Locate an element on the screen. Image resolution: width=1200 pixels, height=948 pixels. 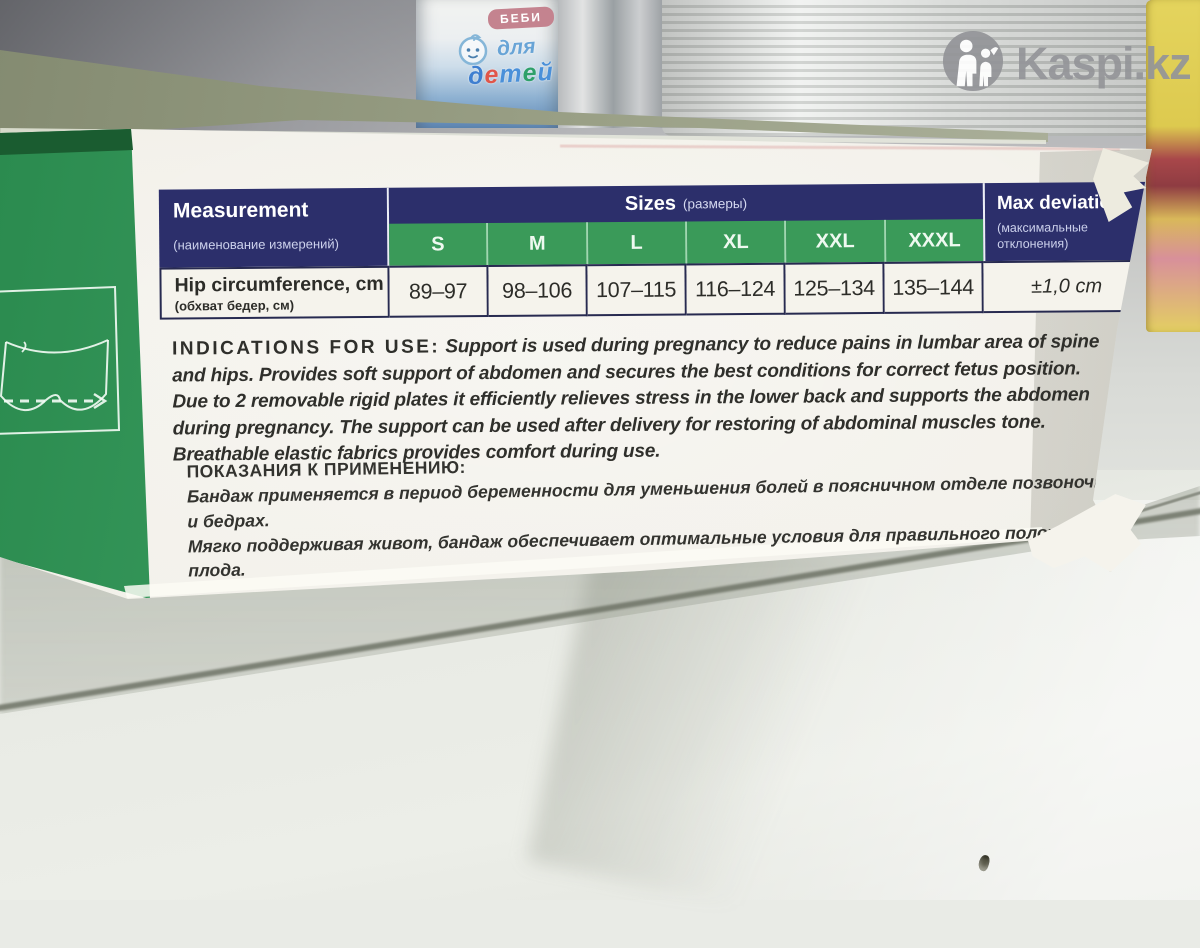
baby-banner-label: БЕБИ is located at coordinates (521, 18).